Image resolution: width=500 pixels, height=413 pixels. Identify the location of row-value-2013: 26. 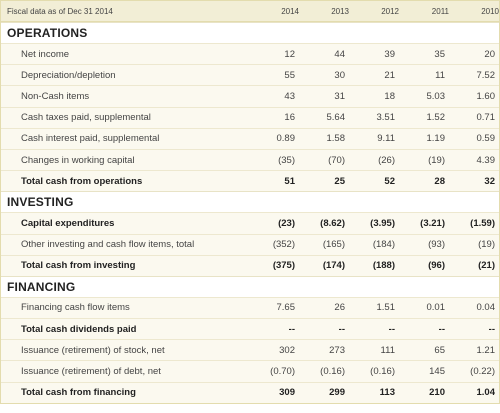
(339, 308).